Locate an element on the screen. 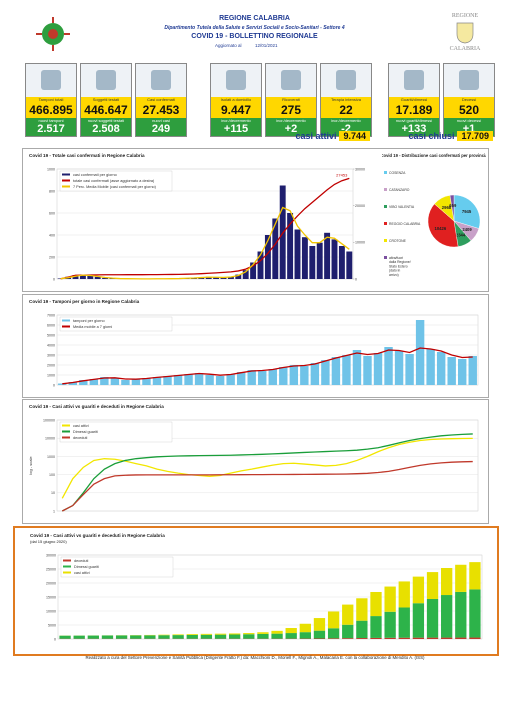 The width and height of the screenshot is (509, 720). y-tick-label: 3000 is located at coordinates (51, 355).